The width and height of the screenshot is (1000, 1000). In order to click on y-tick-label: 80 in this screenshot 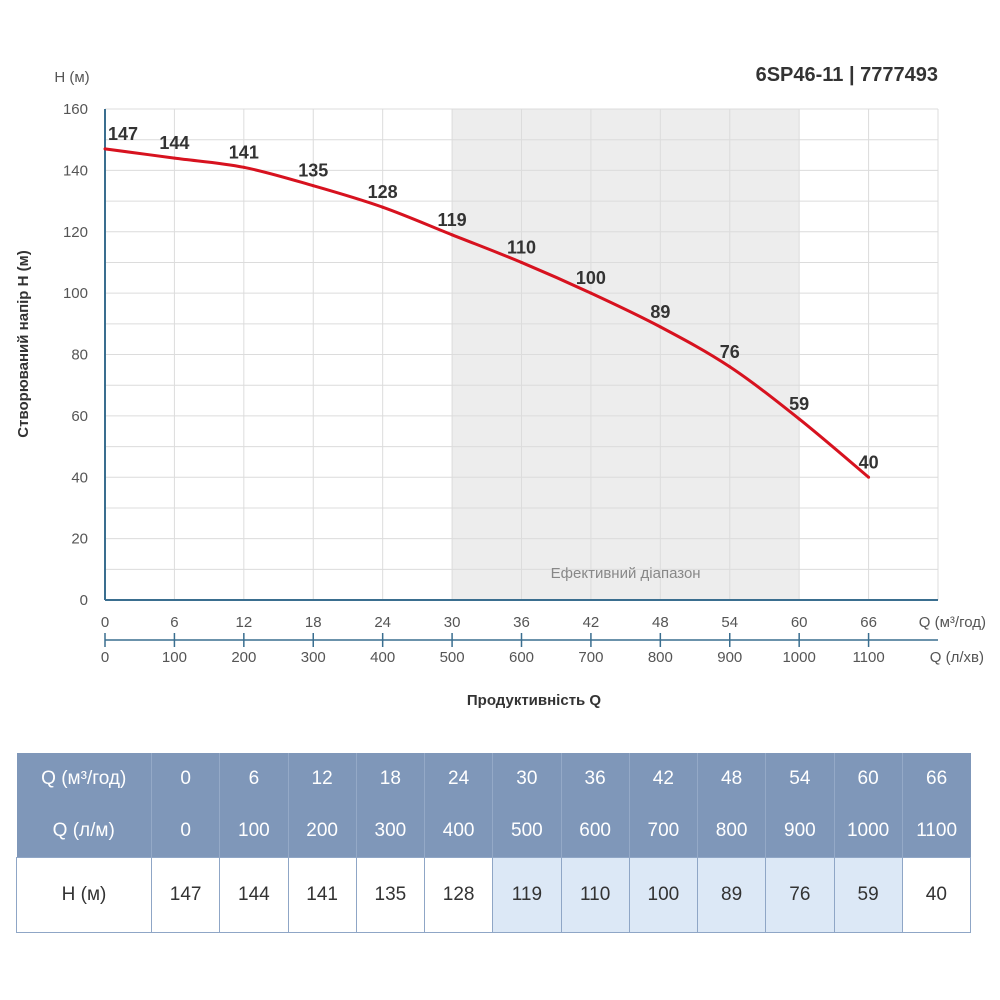, I will do `click(79, 355)`.